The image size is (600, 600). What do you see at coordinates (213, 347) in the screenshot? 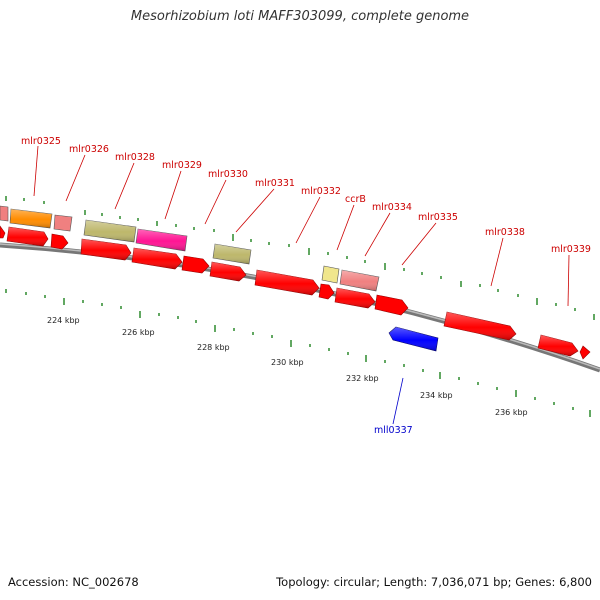
I see `tick-label-228: 228 kbp` at bounding box center [213, 347].